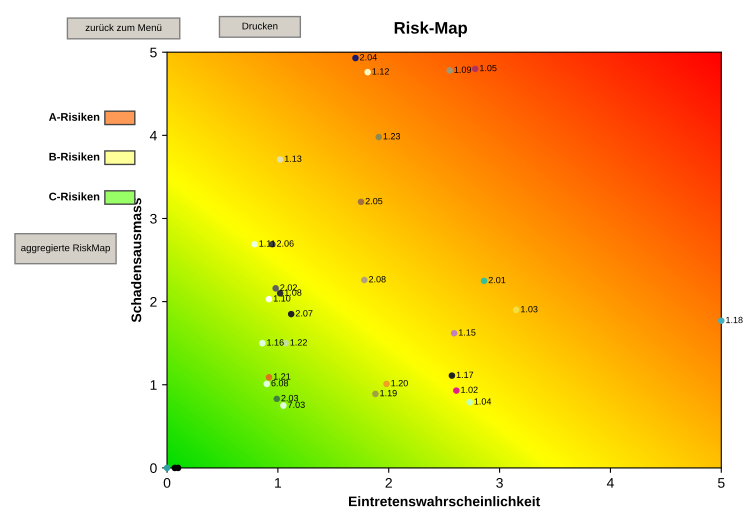 The height and width of the screenshot is (517, 749). What do you see at coordinates (499, 483) in the screenshot?
I see `x-tick-label: 3` at bounding box center [499, 483].